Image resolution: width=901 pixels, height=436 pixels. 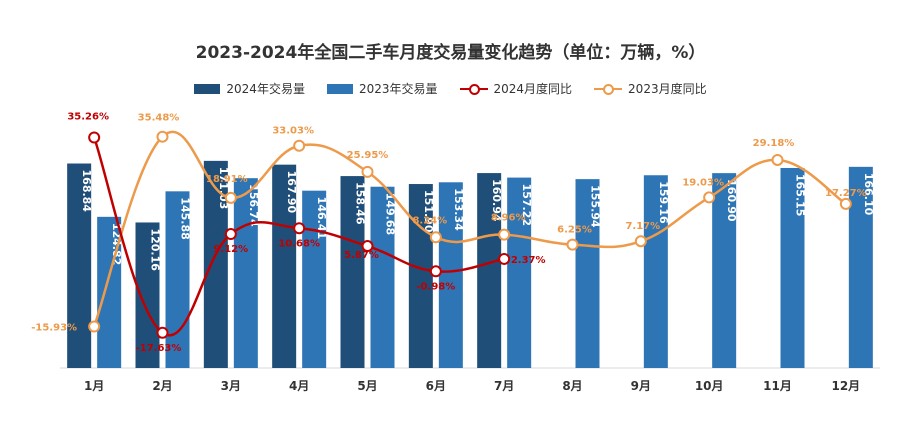 I want to click on legend-swatch-2024-yoy, so click(x=473, y=89).